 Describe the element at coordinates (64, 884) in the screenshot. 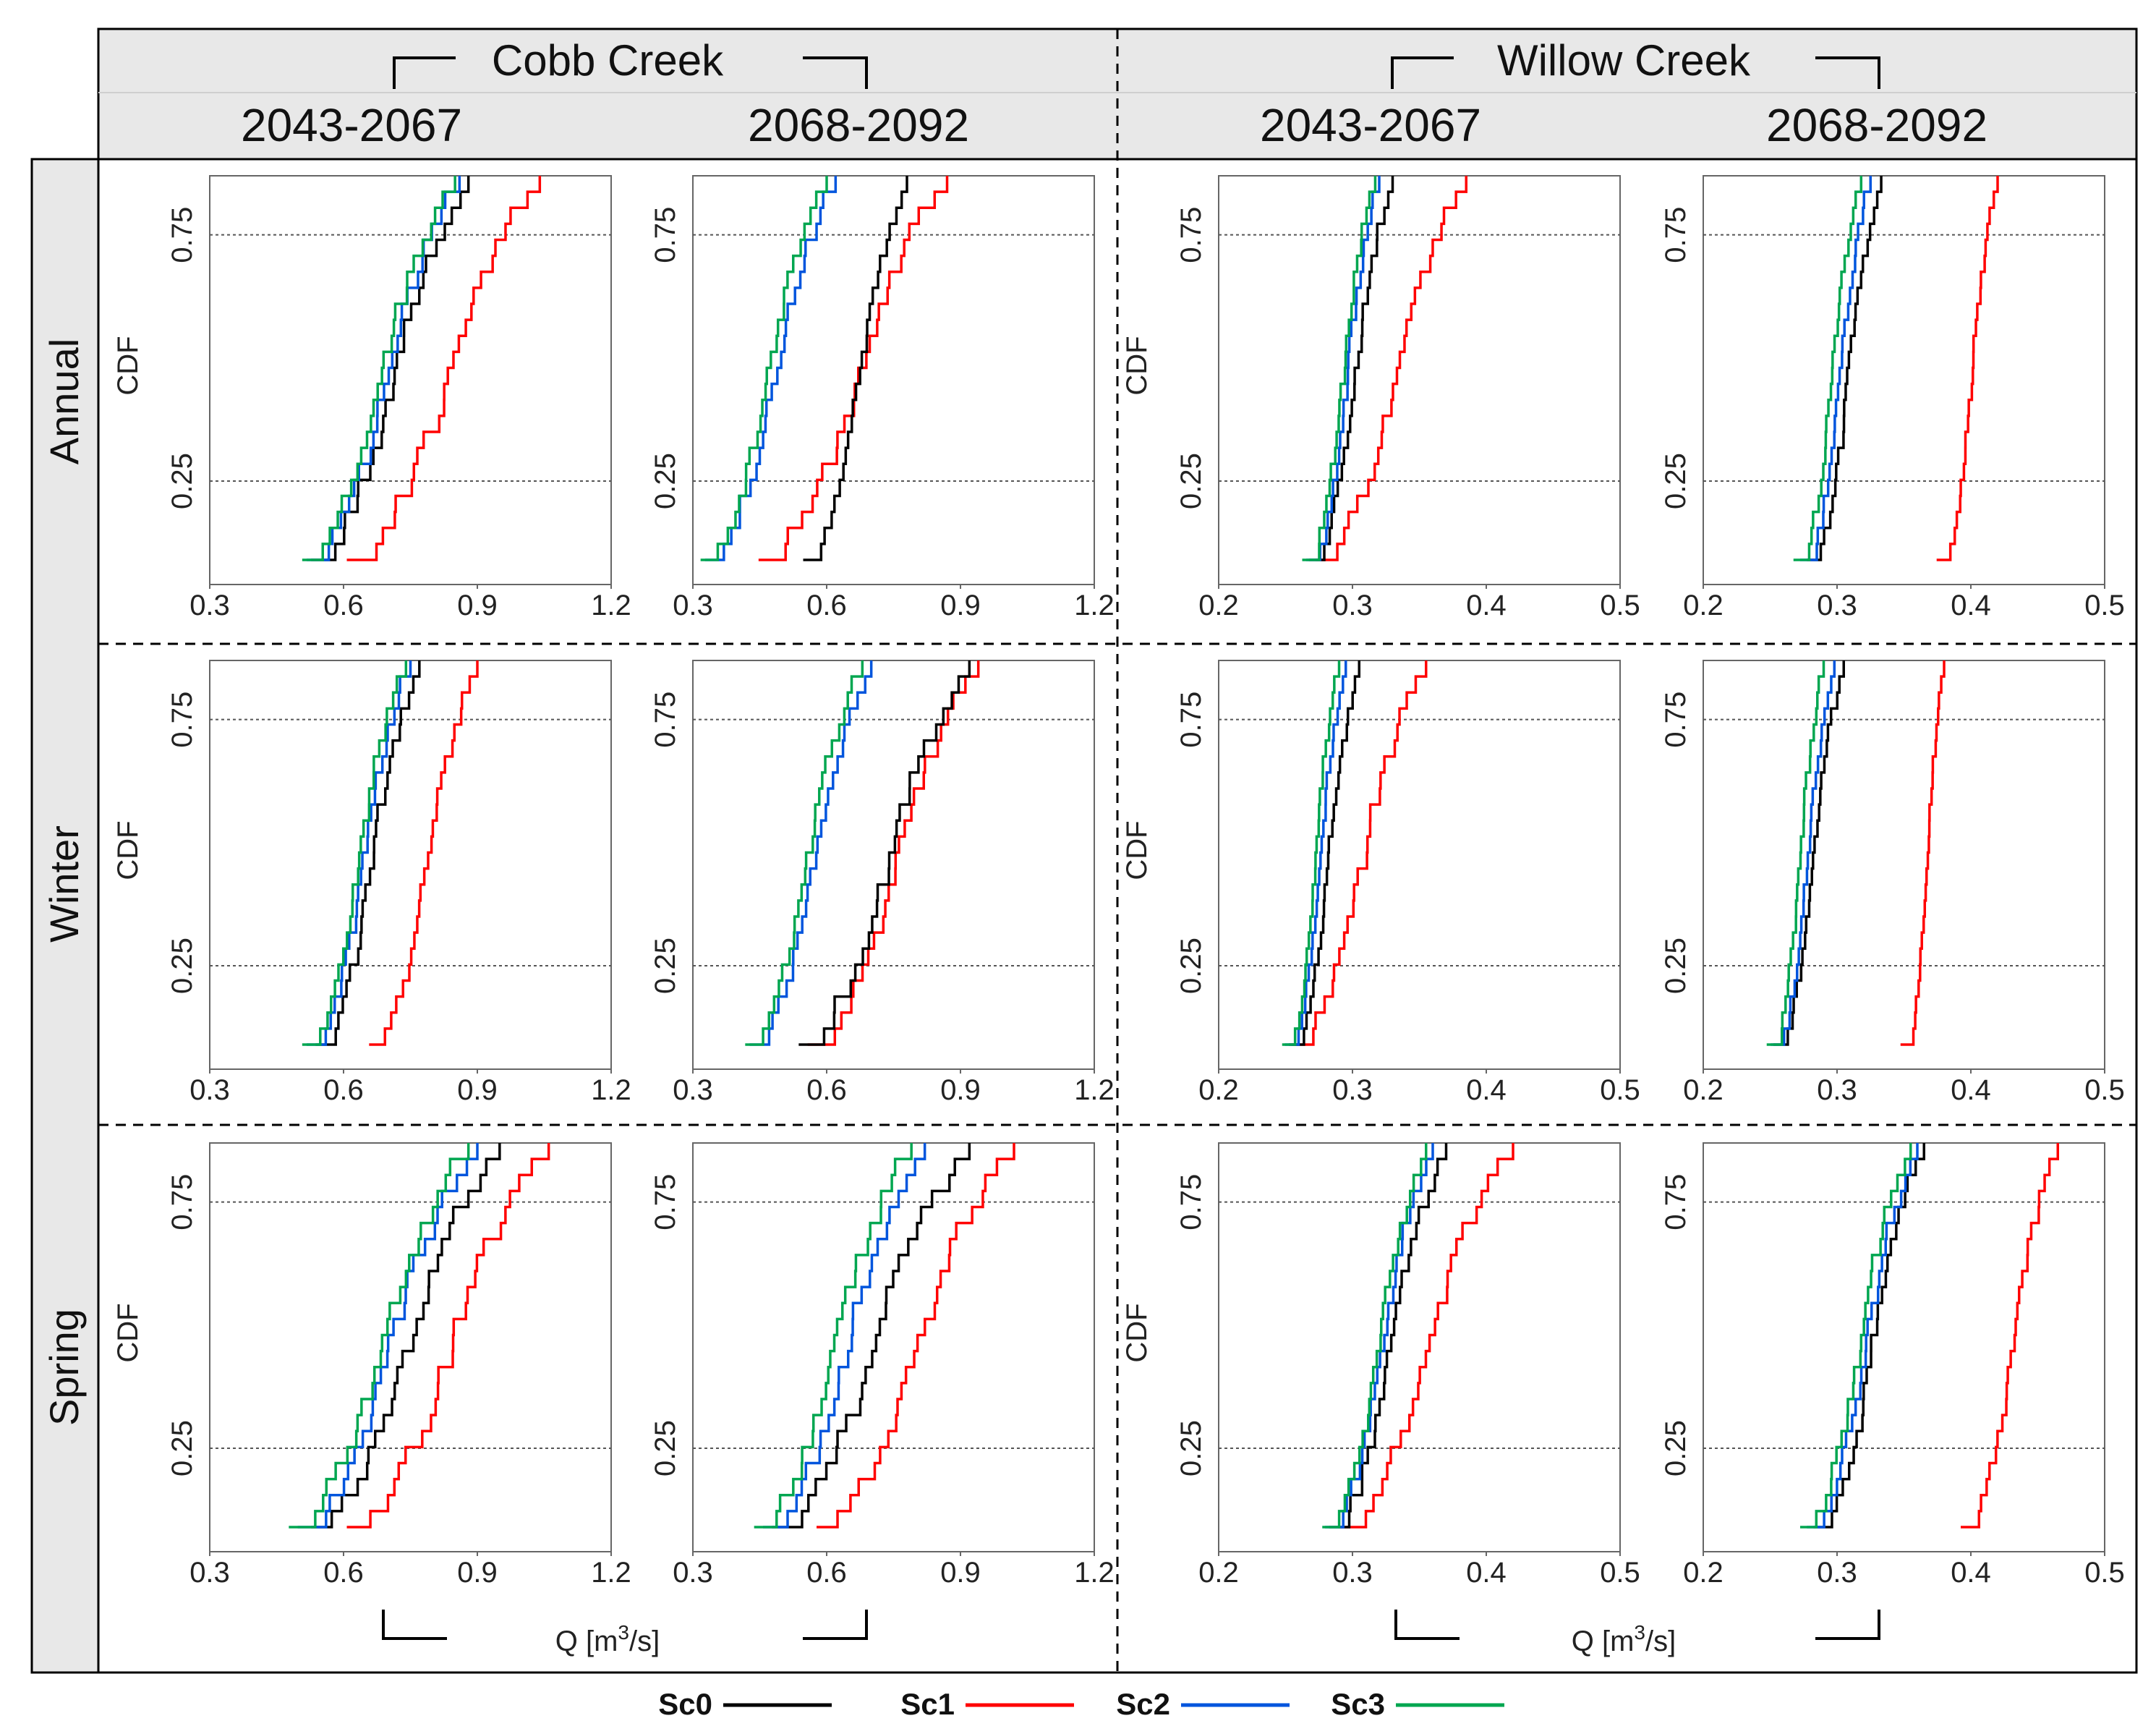

I see `row-label-winter: Winter` at that location.